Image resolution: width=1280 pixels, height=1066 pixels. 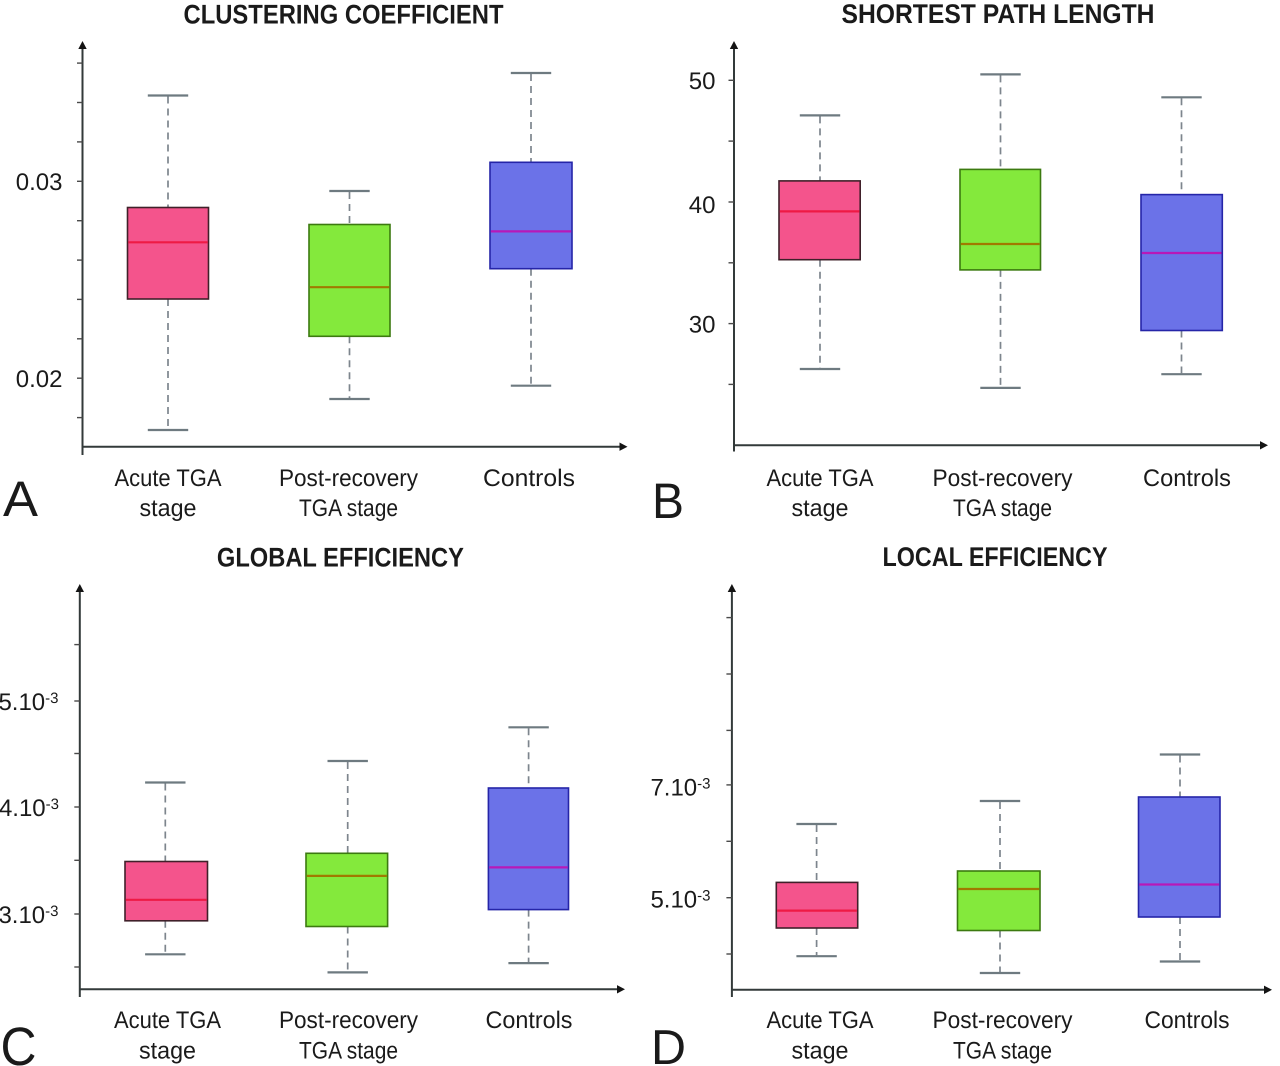 What do you see at coordinates (702, 81) in the screenshot?
I see `svg-text: 50` at bounding box center [702, 81].